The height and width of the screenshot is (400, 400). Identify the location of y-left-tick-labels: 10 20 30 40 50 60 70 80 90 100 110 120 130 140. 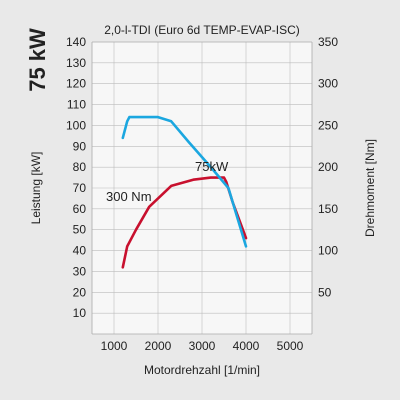
(76, 177).